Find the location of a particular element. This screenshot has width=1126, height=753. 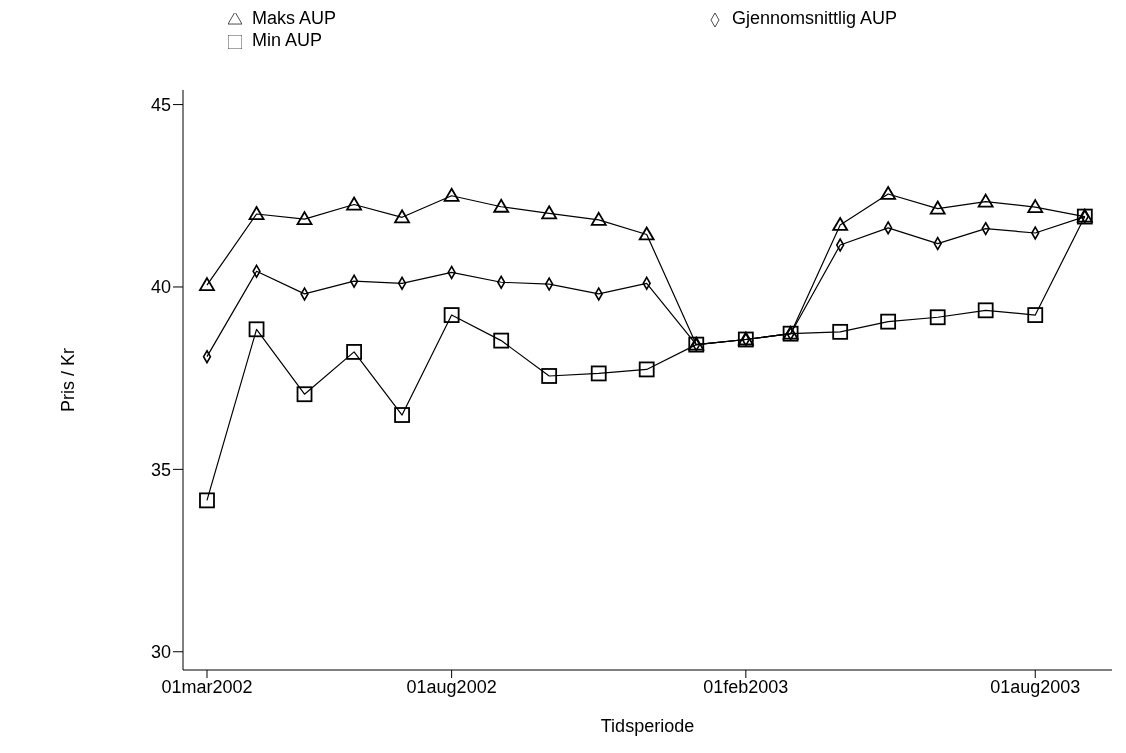

x-tick-label: 01mar2002 is located at coordinates (207, 686).